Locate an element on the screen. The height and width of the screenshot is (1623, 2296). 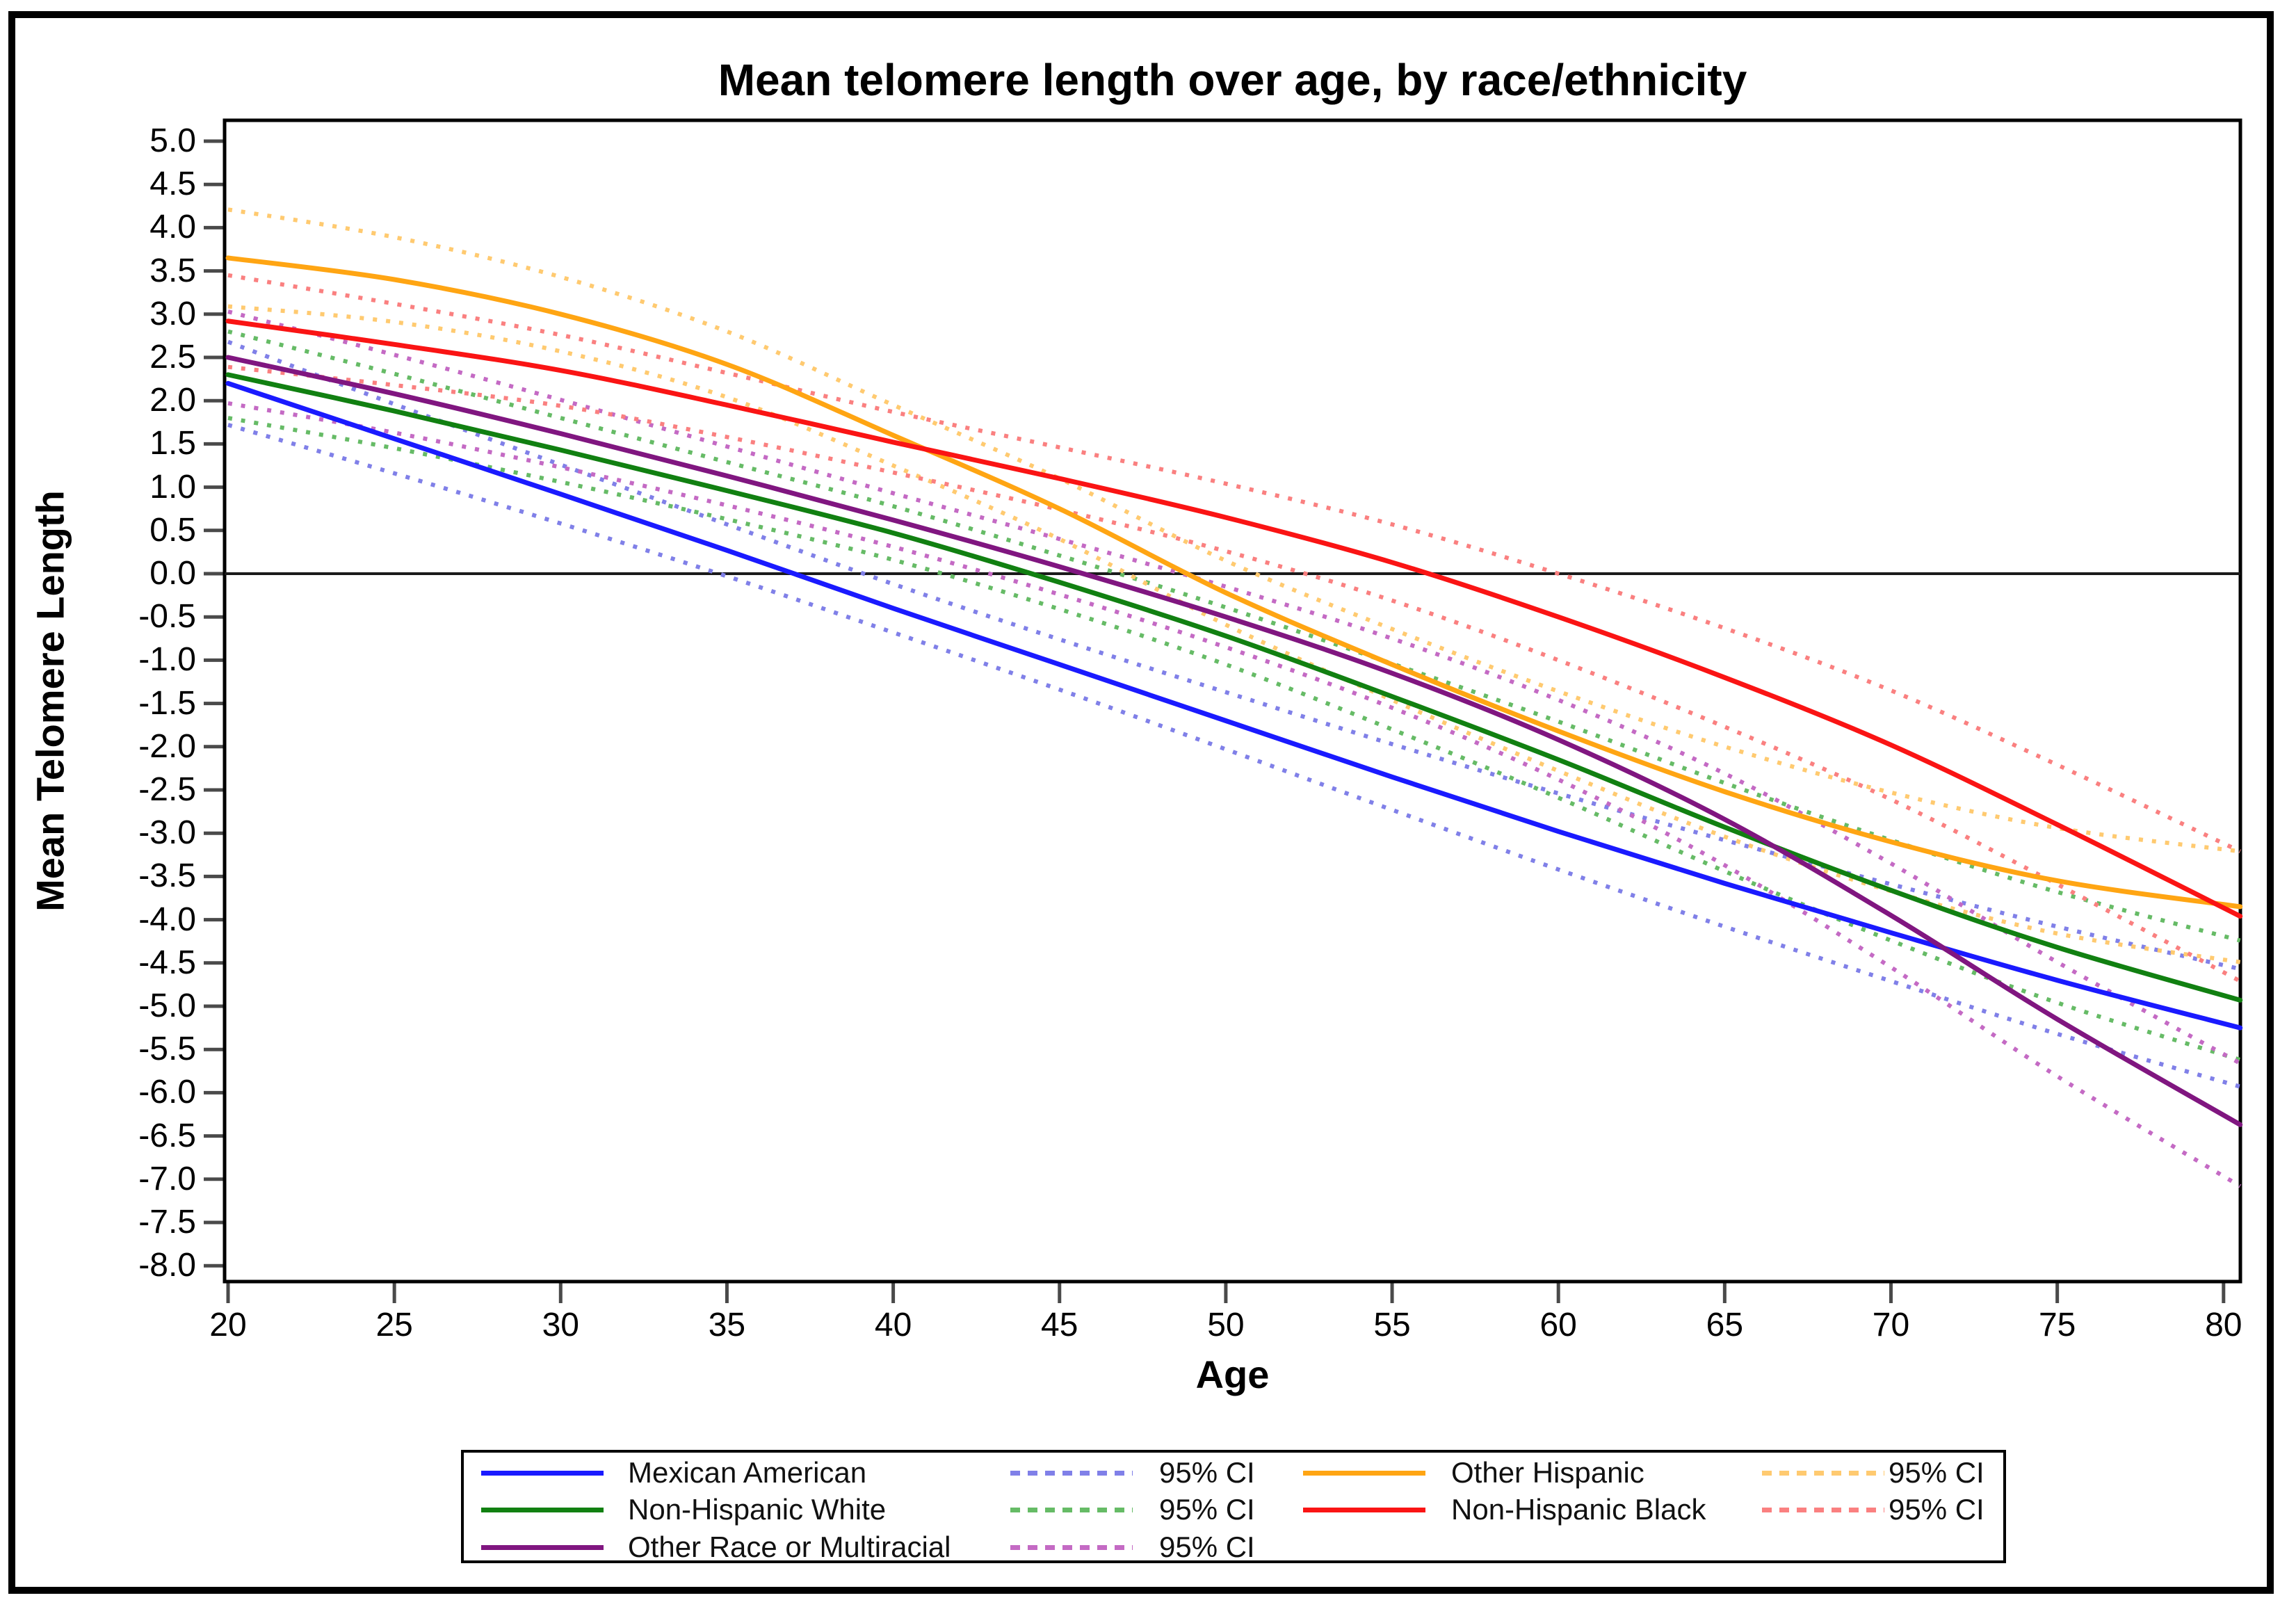
y-tick-label: -7.5 is located at coordinates (167, 1223).